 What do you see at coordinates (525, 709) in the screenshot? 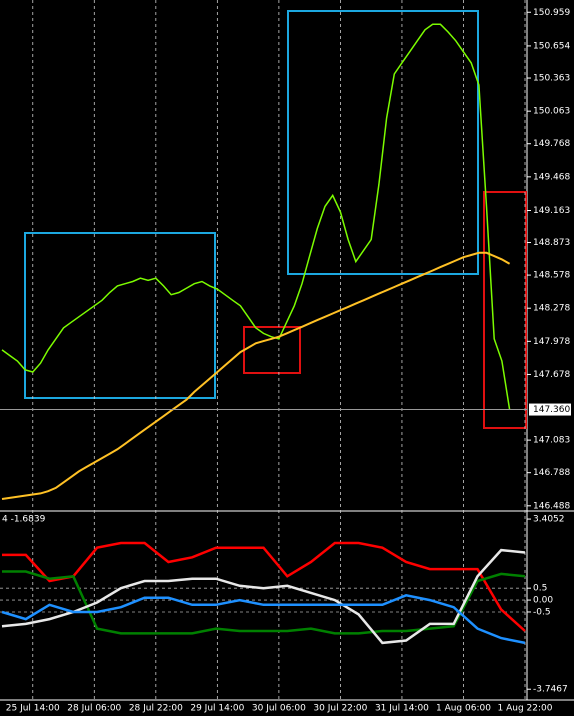
I see `x-tick-label: 1 Aug 22:00` at bounding box center [525, 709].